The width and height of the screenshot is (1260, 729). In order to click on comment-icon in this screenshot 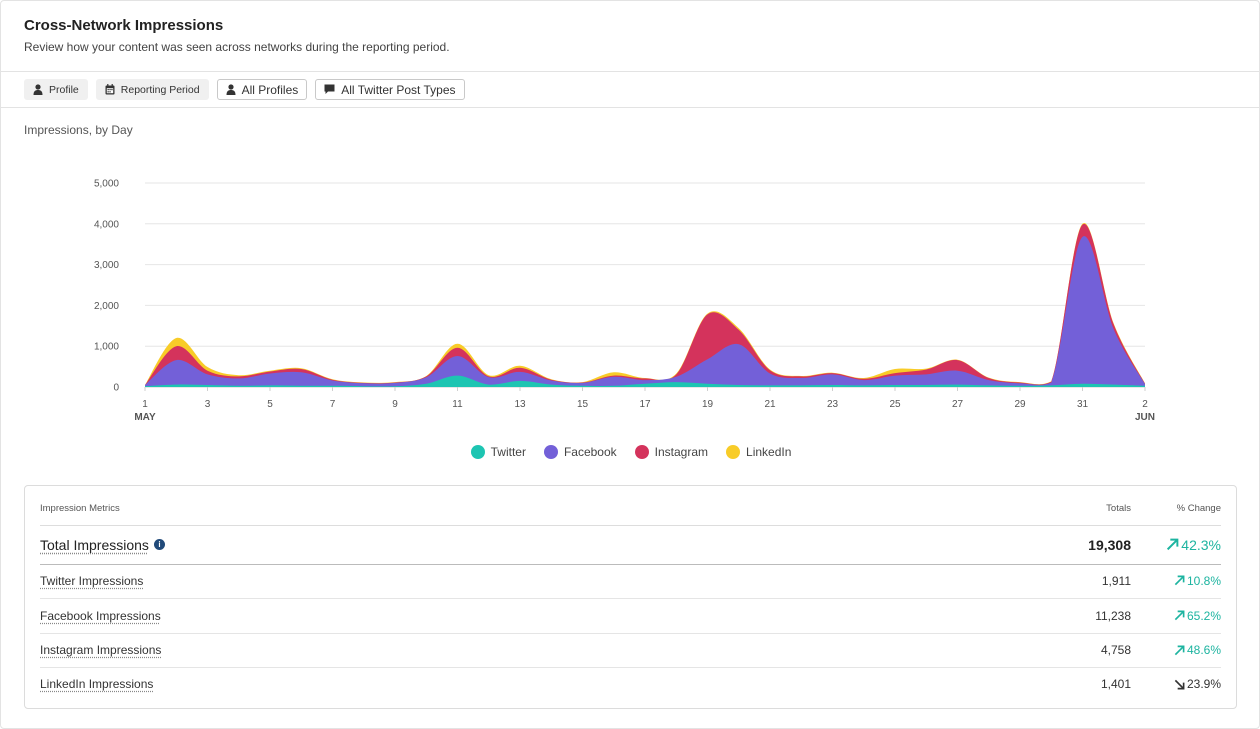, I will do `click(329, 89)`.